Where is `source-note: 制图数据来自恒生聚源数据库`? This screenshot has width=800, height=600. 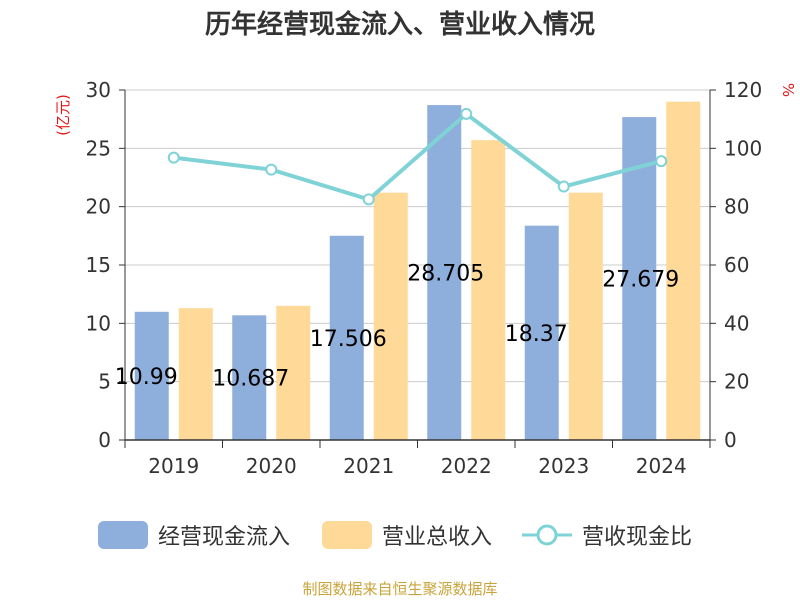
source-note: 制图数据来自恒生聚源数据库 is located at coordinates (400, 589).